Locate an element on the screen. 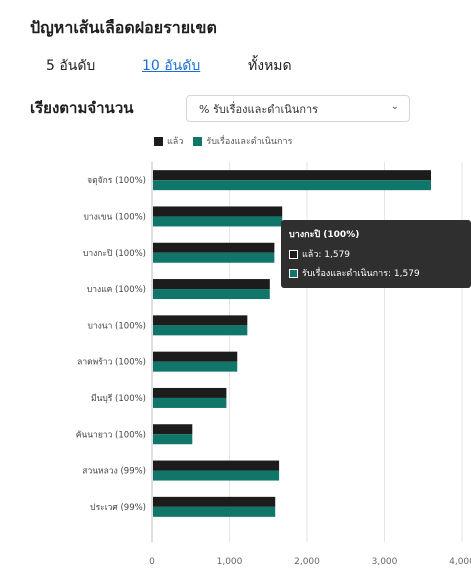  x-tick-label: 4,000 is located at coordinates (460, 562).